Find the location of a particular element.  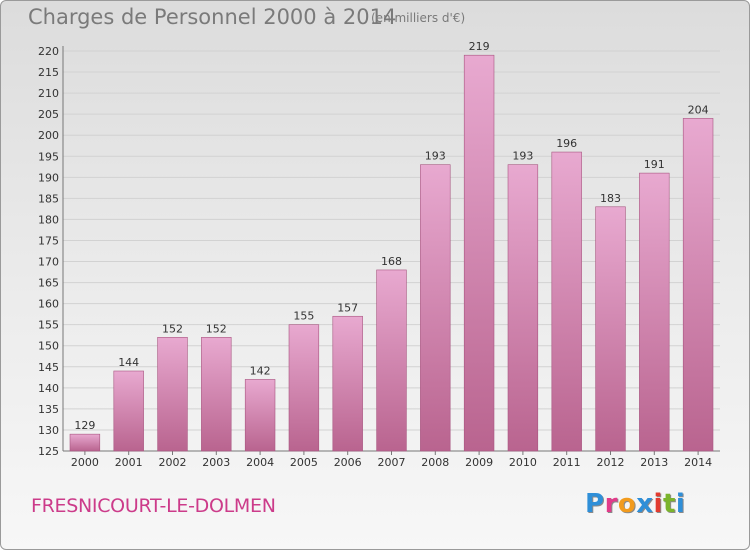

x-tick-label: 2000 is located at coordinates (85, 462).